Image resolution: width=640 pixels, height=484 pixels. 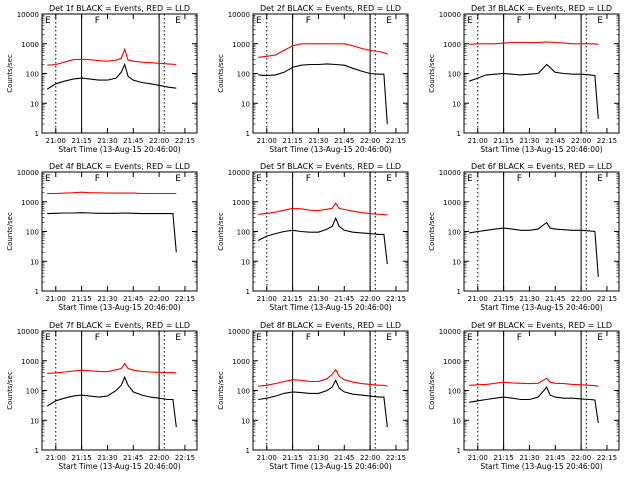 I want to click on panel-title: Det 5f BLACK = Events, RED = LLD, so click(x=330, y=166).